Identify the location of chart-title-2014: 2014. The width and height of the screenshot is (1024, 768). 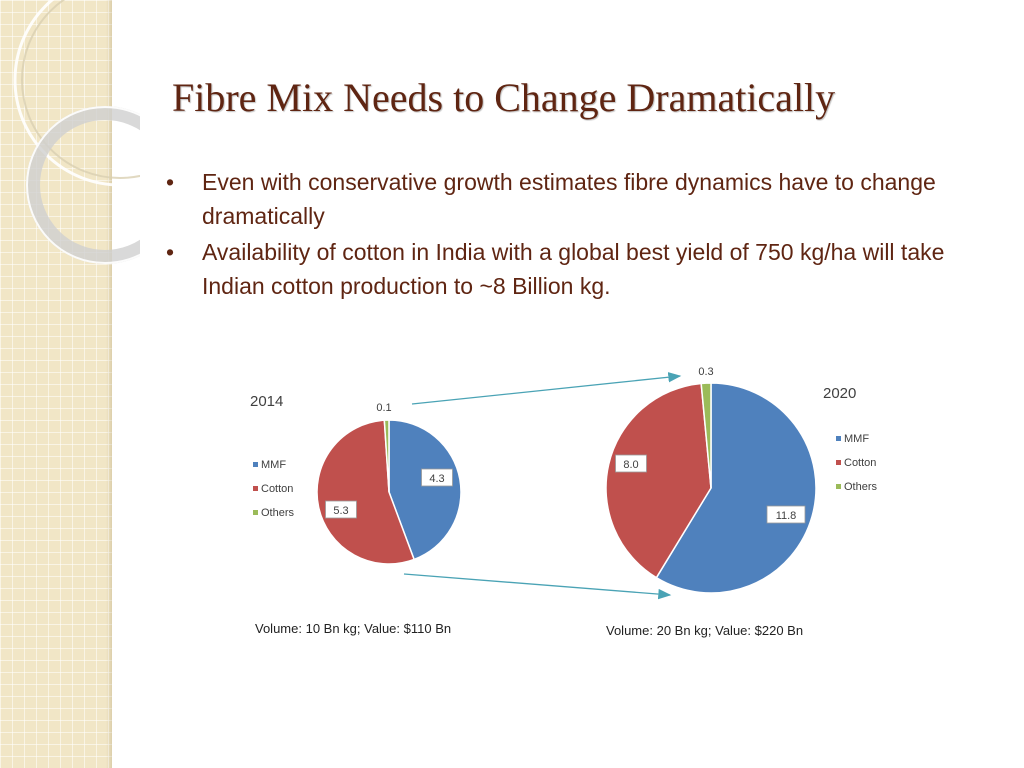
(266, 401).